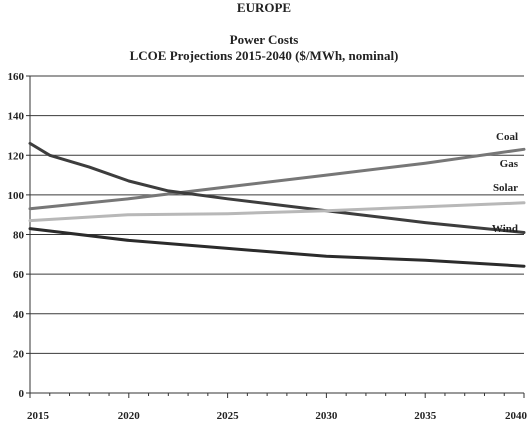 This screenshot has width=528, height=424. Describe the element at coordinates (129, 416) in the screenshot. I see `x-tick-label: 2020` at that location.